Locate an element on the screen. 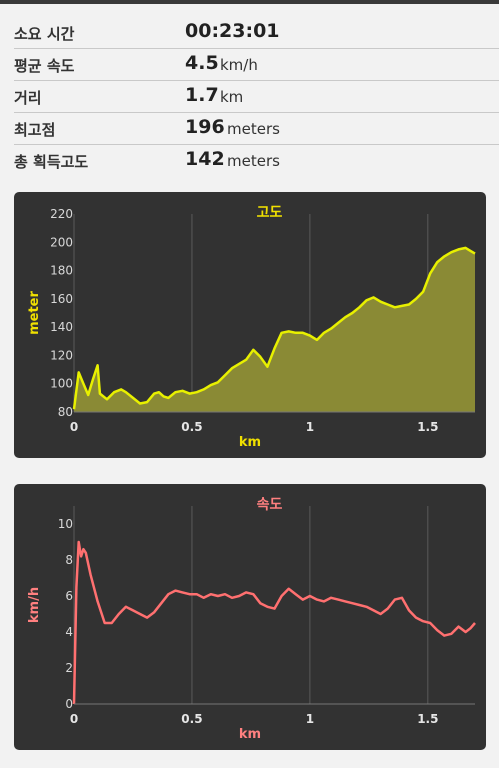 This screenshot has height=768, width=499. y-tick-label: 80 is located at coordinates (65, 412).